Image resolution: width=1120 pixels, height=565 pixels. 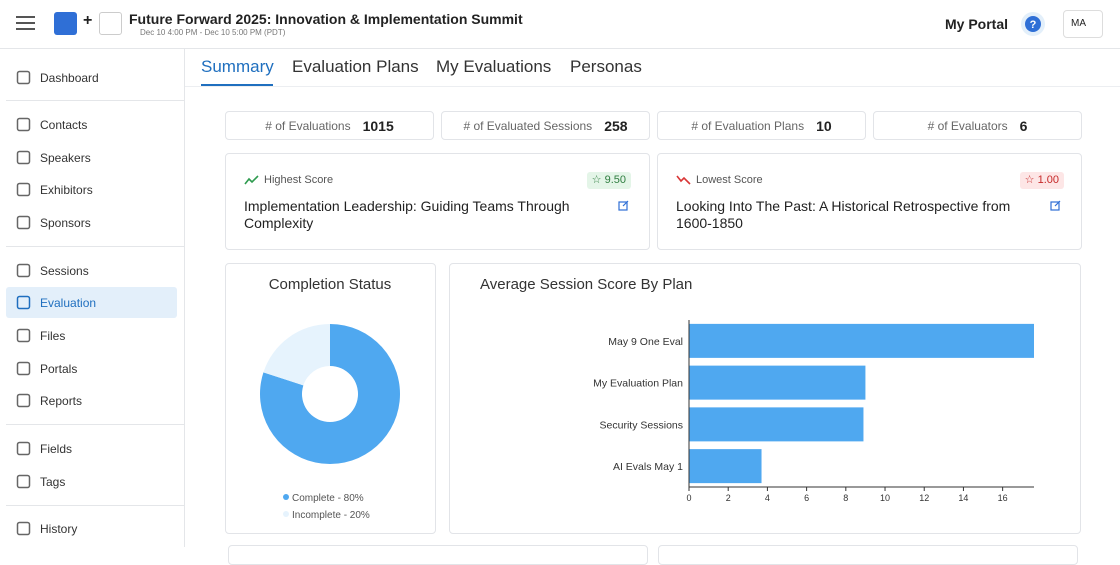 I want to click on stat-card: # of Evaluated Sessions 258, so click(x=545, y=125).